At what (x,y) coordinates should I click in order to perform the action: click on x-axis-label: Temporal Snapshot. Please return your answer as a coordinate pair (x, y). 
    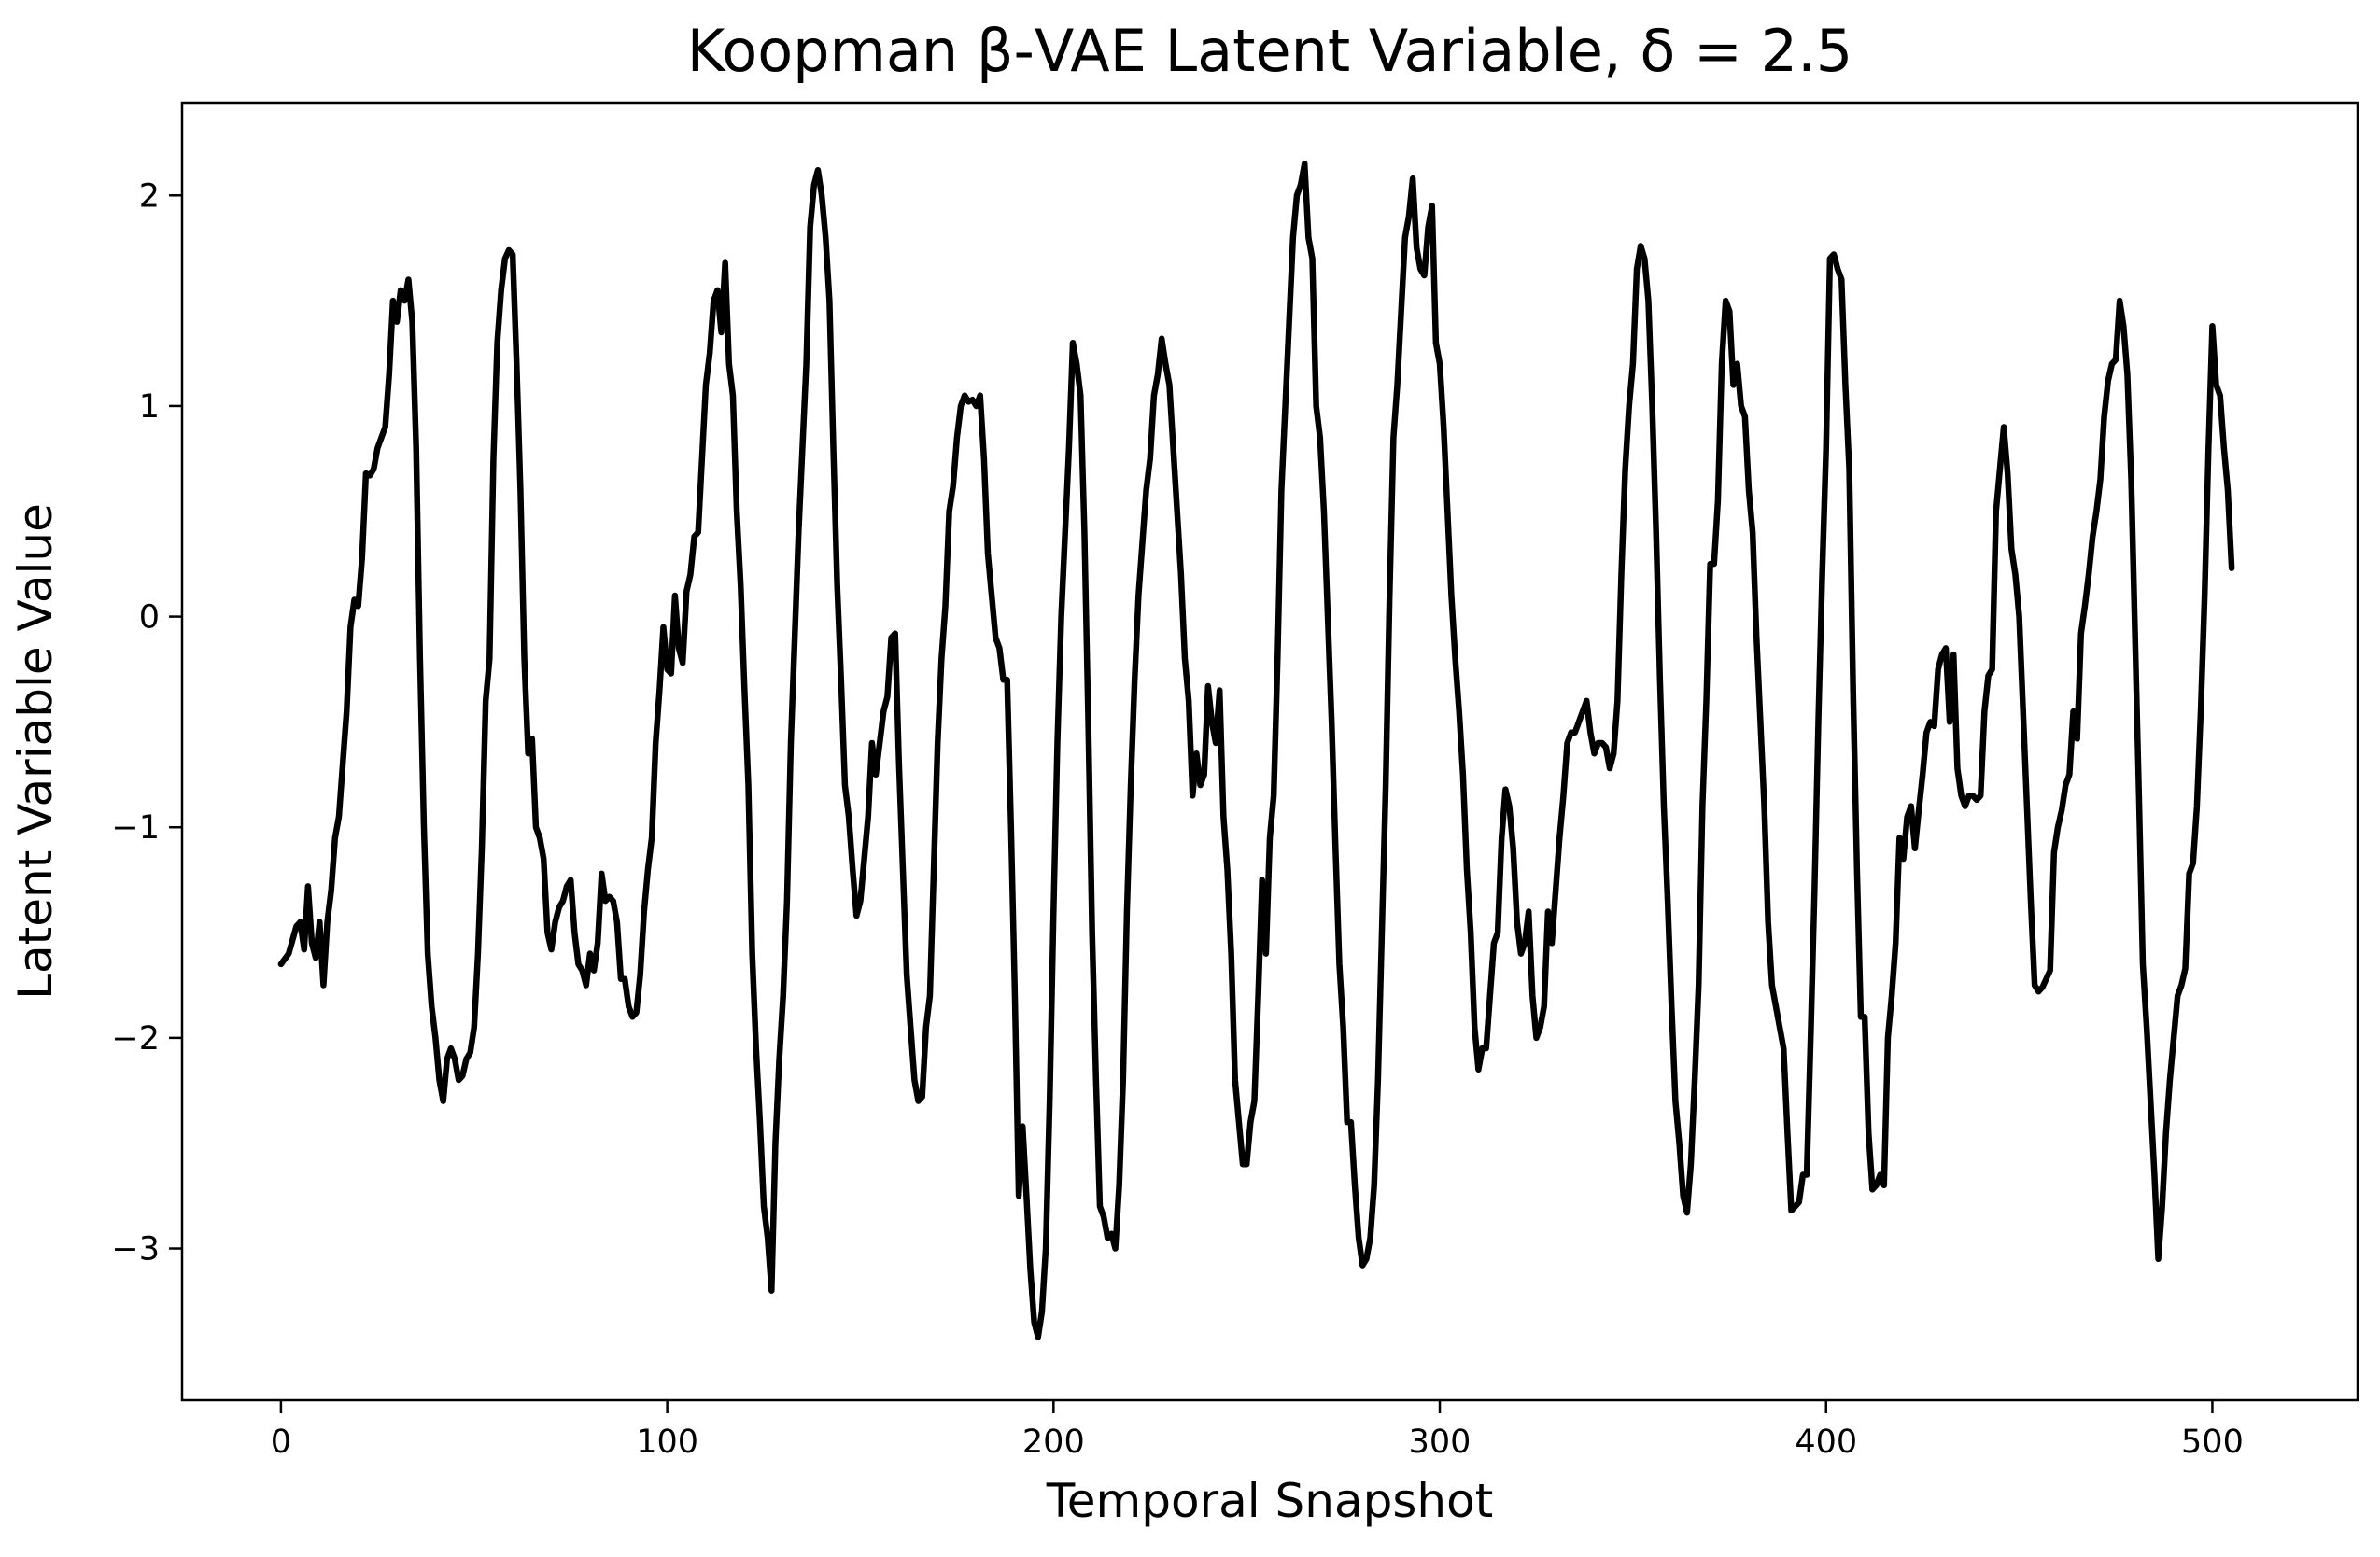
    Looking at the image, I should click on (1270, 1501).